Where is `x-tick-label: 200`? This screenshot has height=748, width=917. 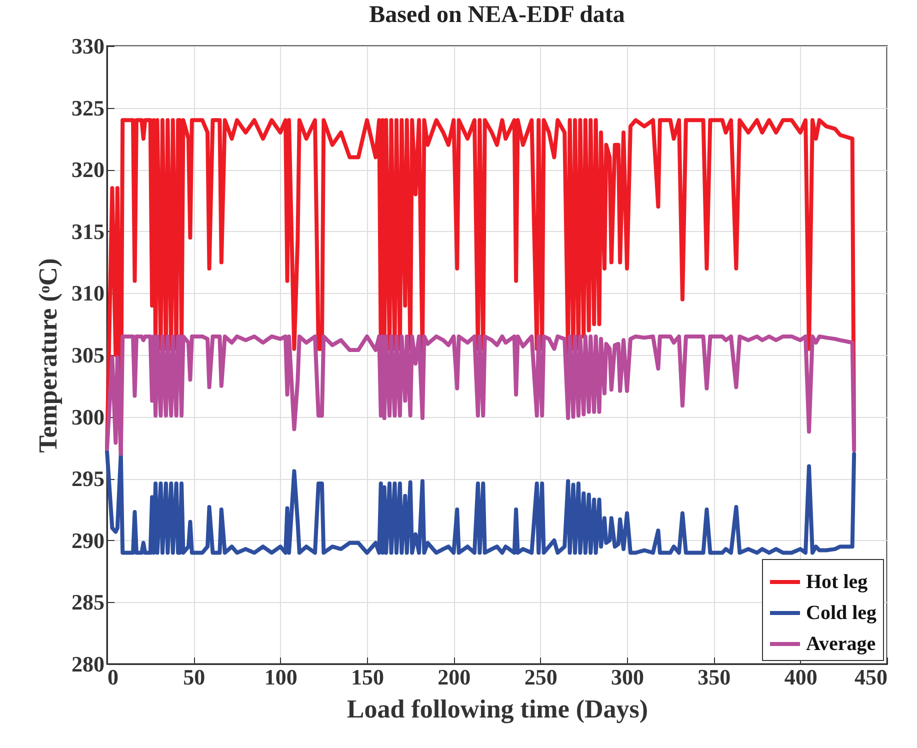 x-tick-label: 200 is located at coordinates (454, 677).